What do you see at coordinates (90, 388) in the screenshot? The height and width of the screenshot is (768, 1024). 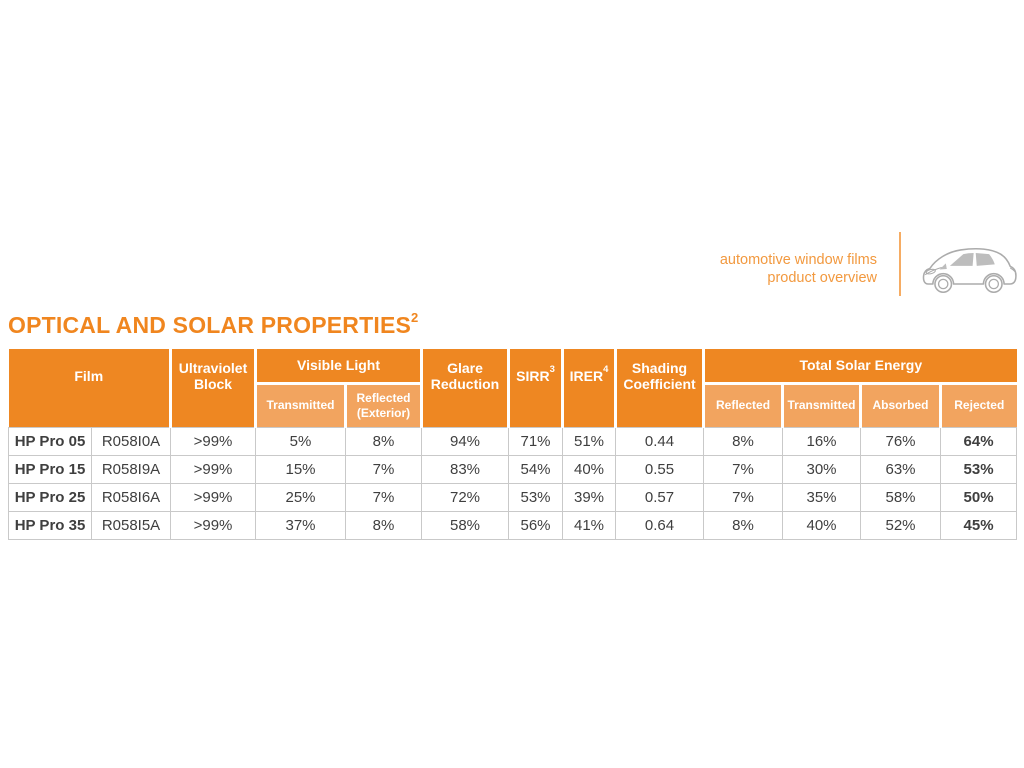 I see `col-header-film: Film` at bounding box center [90, 388].